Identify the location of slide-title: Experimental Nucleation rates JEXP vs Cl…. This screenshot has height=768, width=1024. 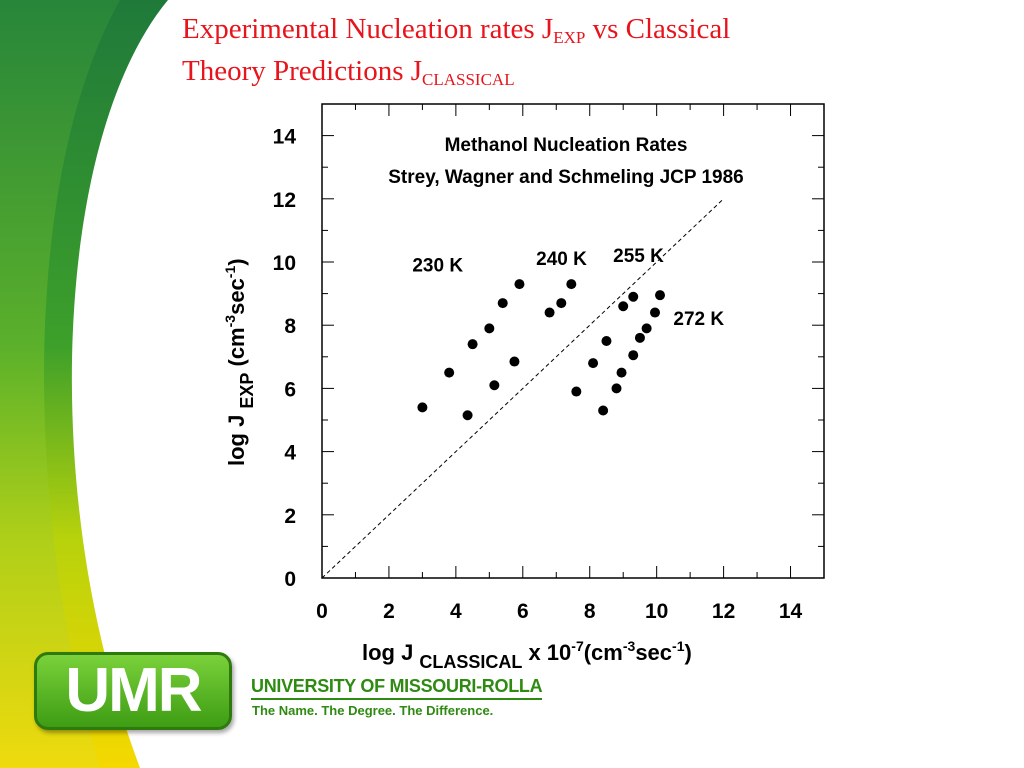
(522, 50).